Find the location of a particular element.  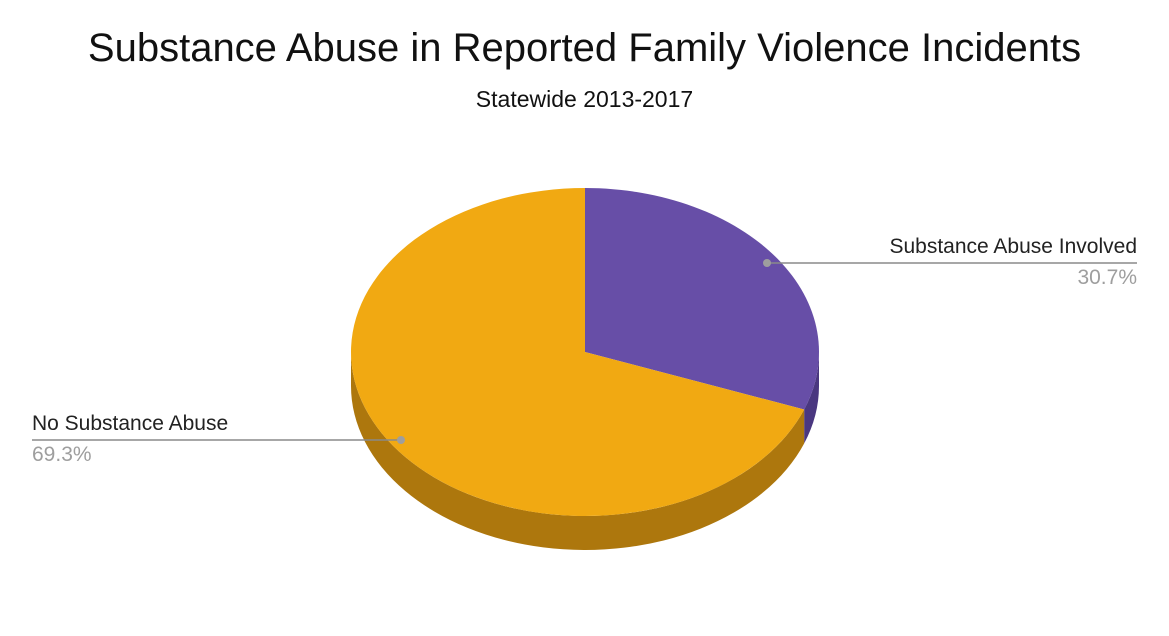

slice-pct-no-substance-abuse: 69.3% is located at coordinates (62, 454).